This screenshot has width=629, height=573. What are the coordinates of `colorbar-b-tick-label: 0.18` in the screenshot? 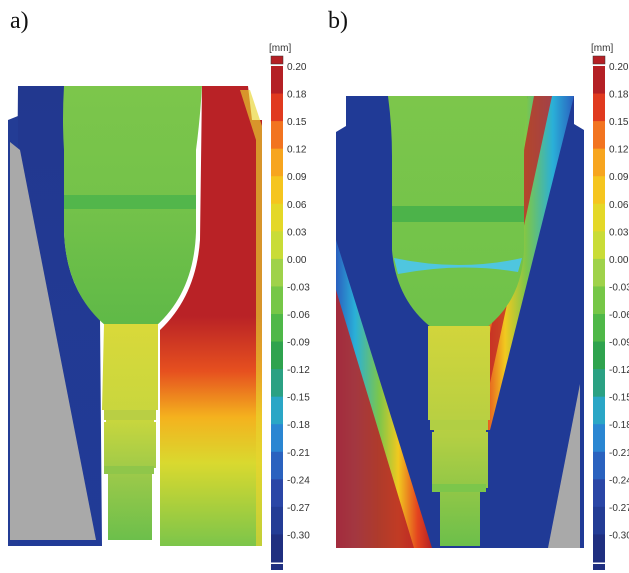 It's located at (619, 95).